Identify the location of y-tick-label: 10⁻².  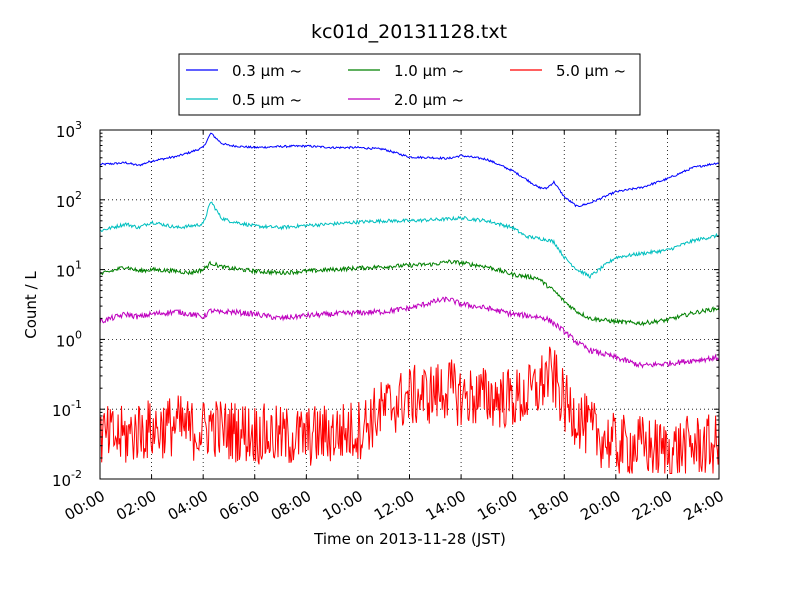
(67, 479).